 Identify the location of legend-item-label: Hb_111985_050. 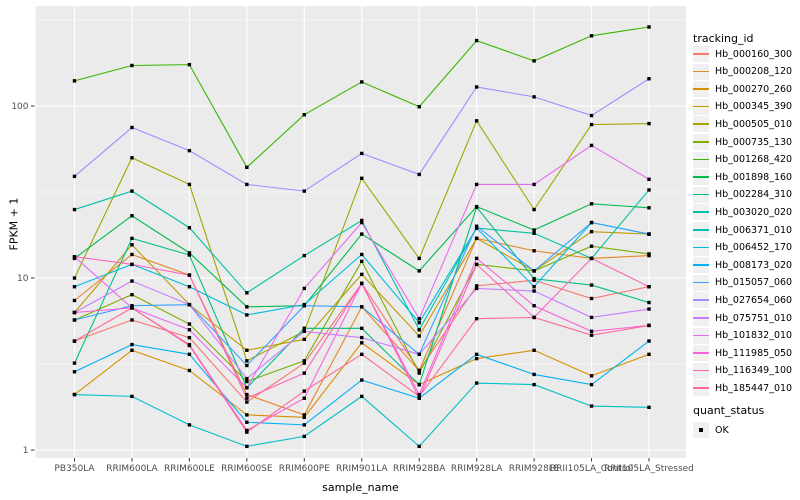
(754, 353).